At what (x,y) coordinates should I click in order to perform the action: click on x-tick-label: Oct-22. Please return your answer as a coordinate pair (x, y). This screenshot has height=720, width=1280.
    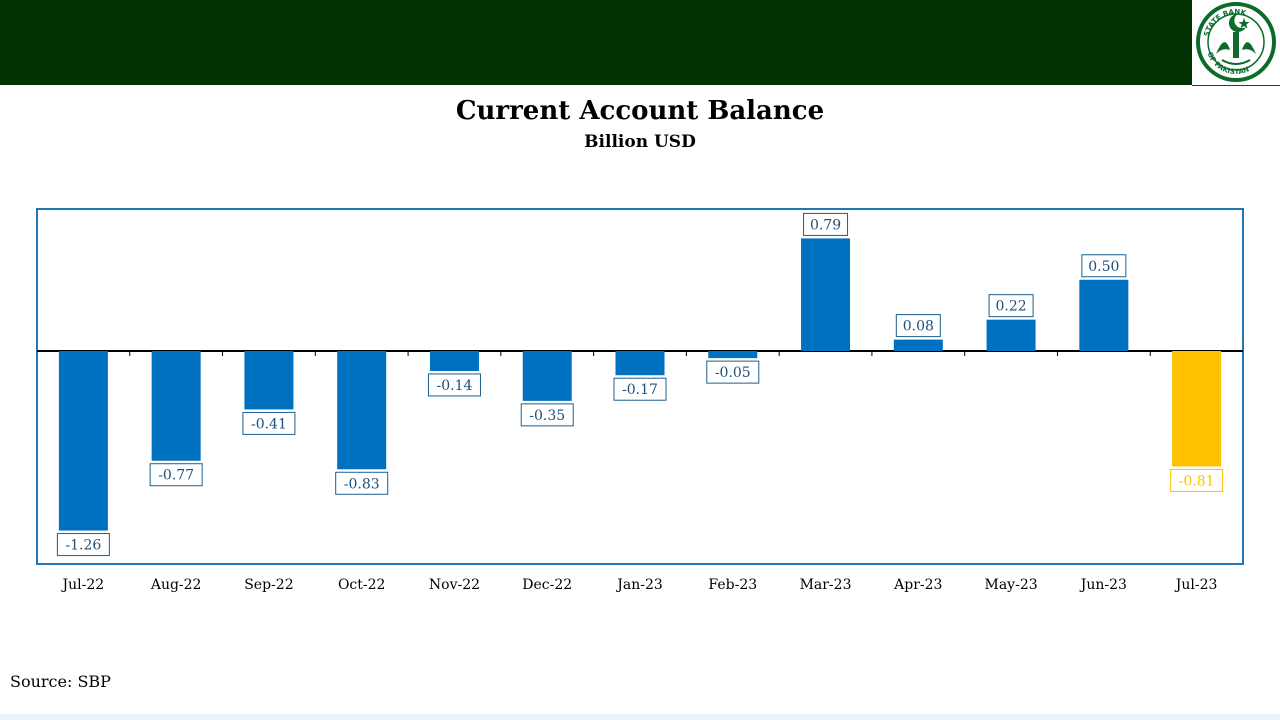
    Looking at the image, I should click on (362, 585).